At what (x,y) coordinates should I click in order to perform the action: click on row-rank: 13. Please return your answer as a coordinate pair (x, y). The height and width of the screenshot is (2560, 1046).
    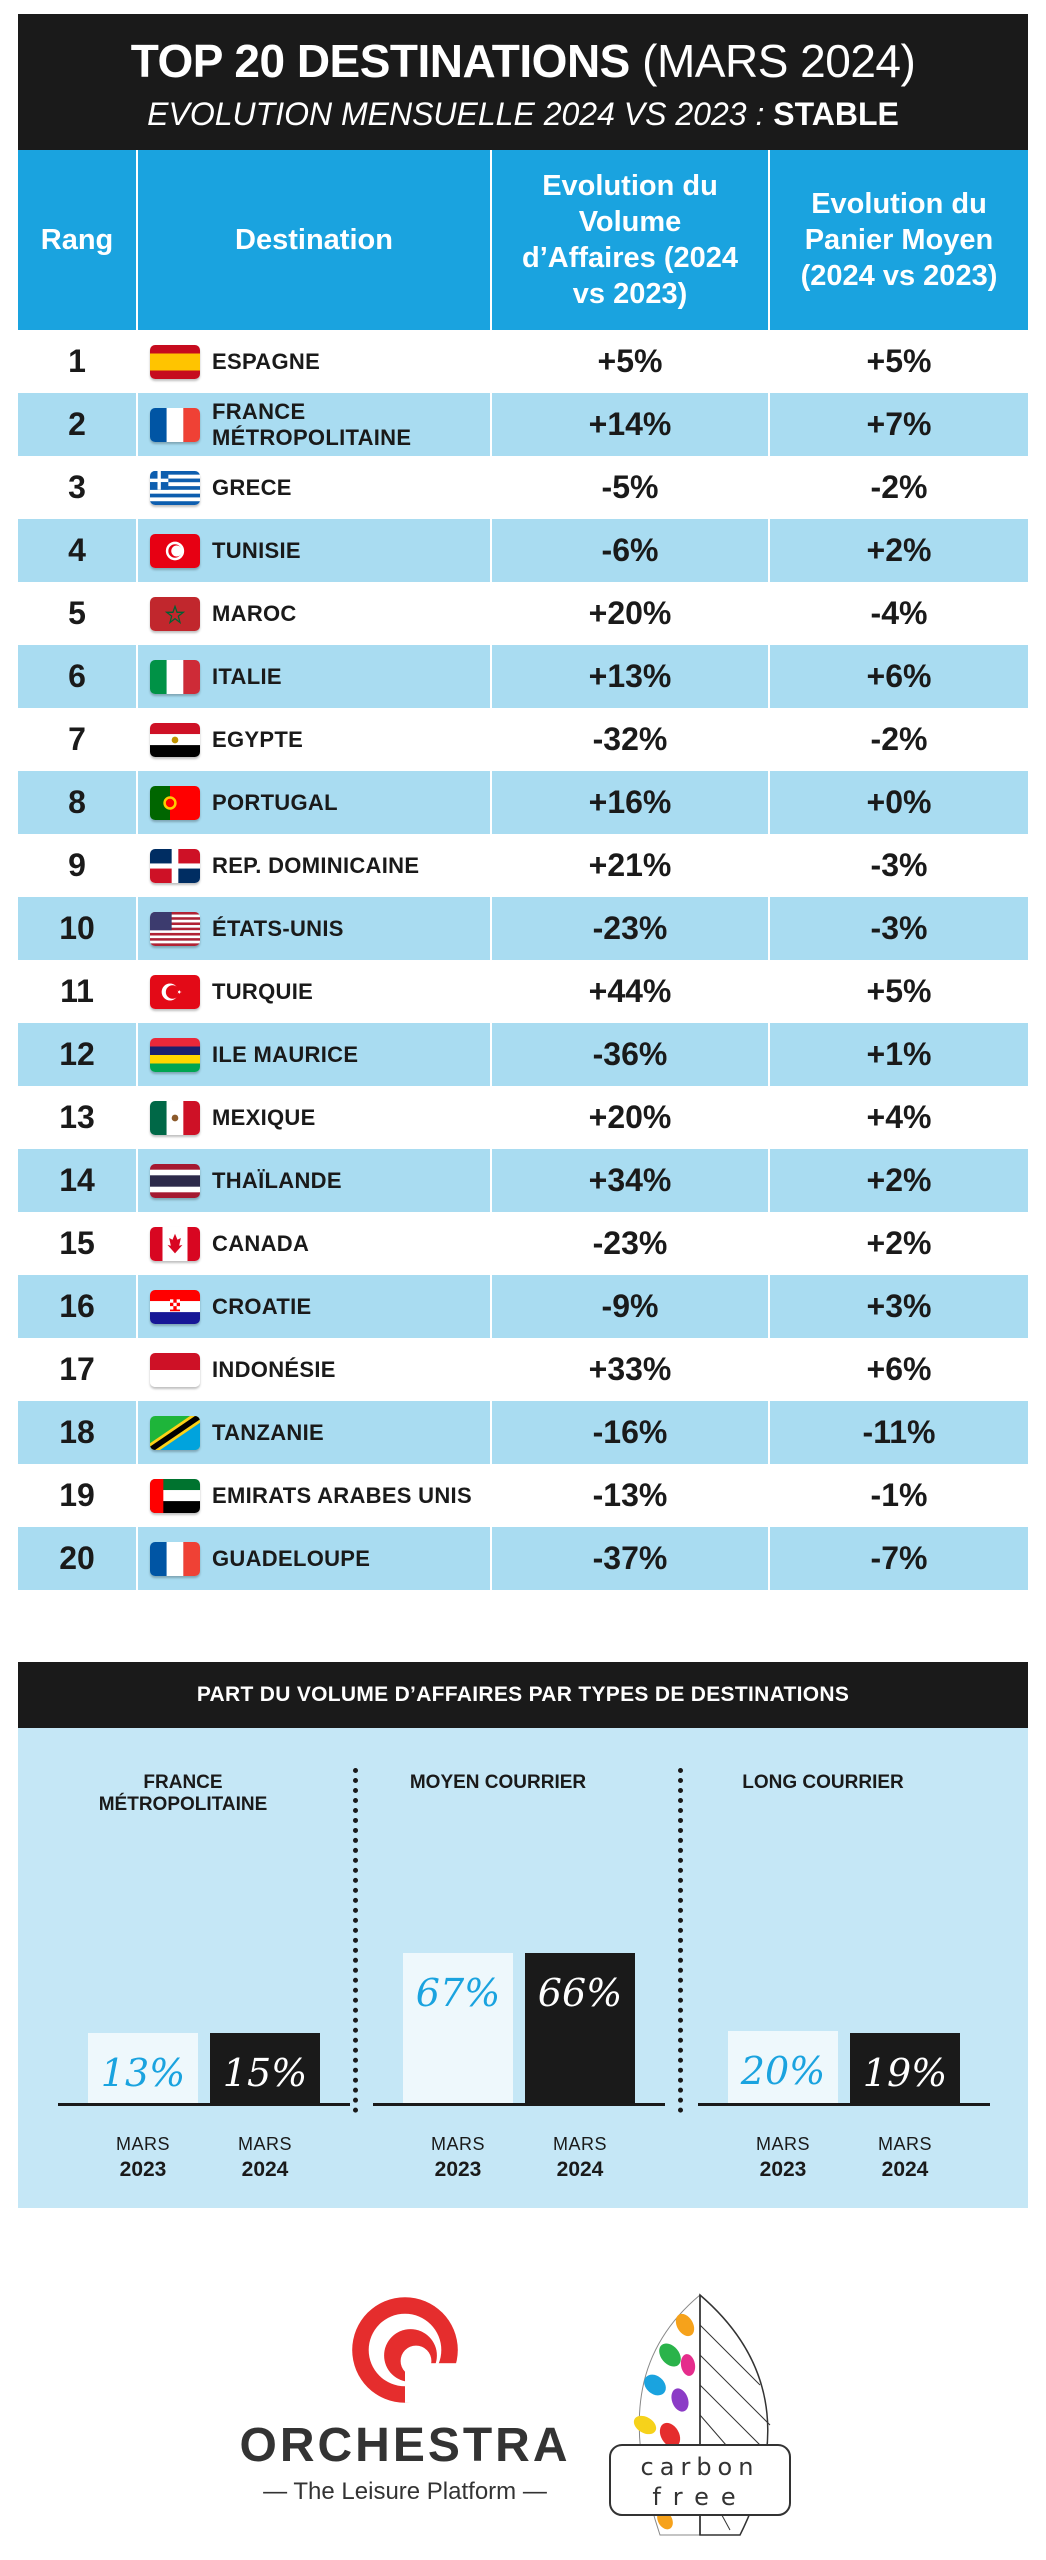
    Looking at the image, I should click on (78, 1117).